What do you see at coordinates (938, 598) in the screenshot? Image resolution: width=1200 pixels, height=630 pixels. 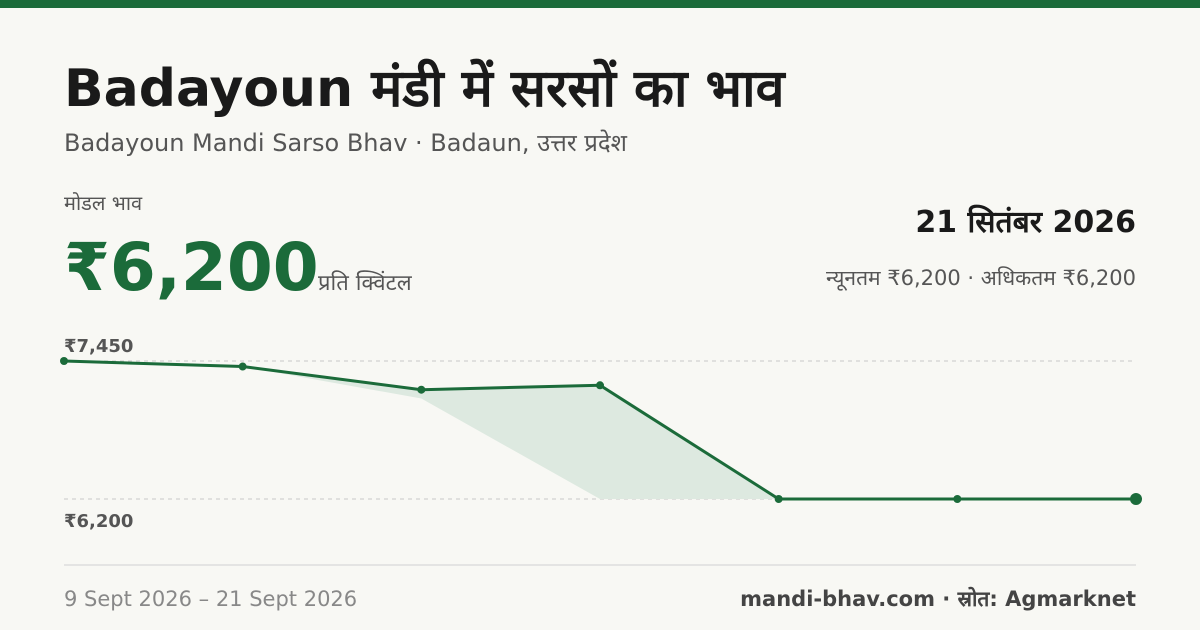 I see `source: mandi-bhav.com · स्रोत: Agmarknet` at bounding box center [938, 598].